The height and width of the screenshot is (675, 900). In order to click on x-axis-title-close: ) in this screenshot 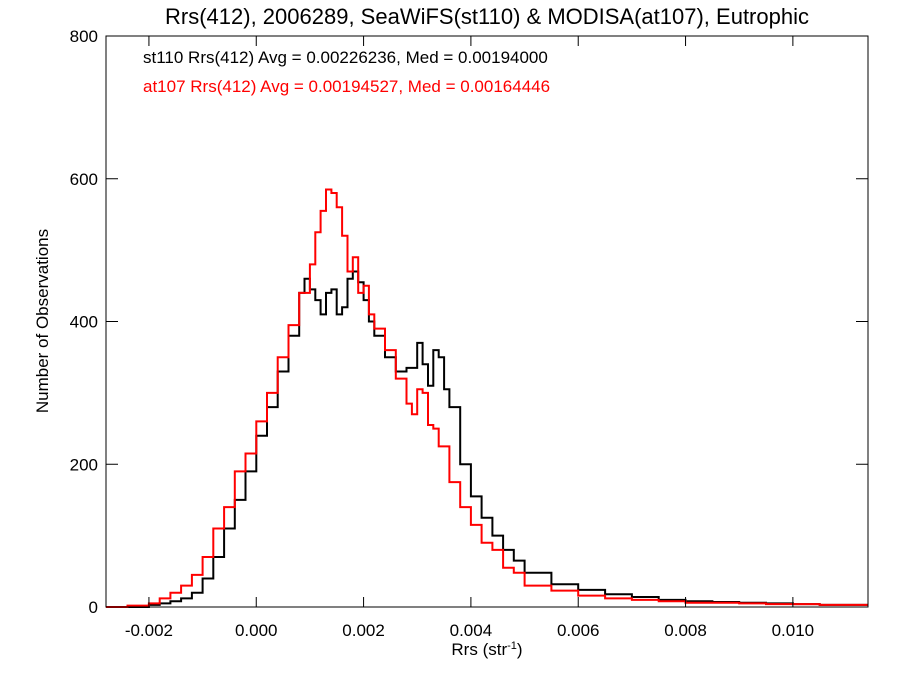, I will do `click(520, 649)`.